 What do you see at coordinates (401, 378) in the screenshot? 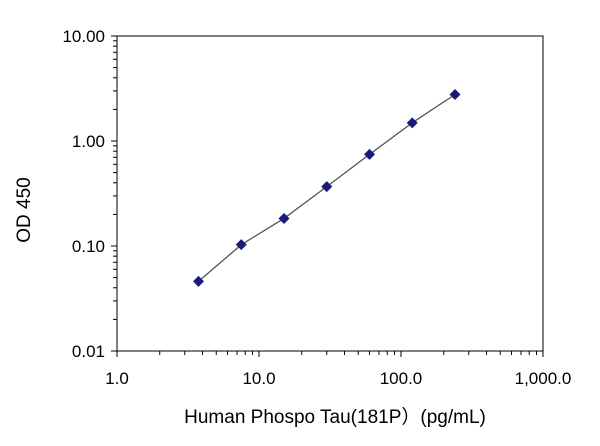
I see `x-tick-label: 100.0` at bounding box center [401, 378].